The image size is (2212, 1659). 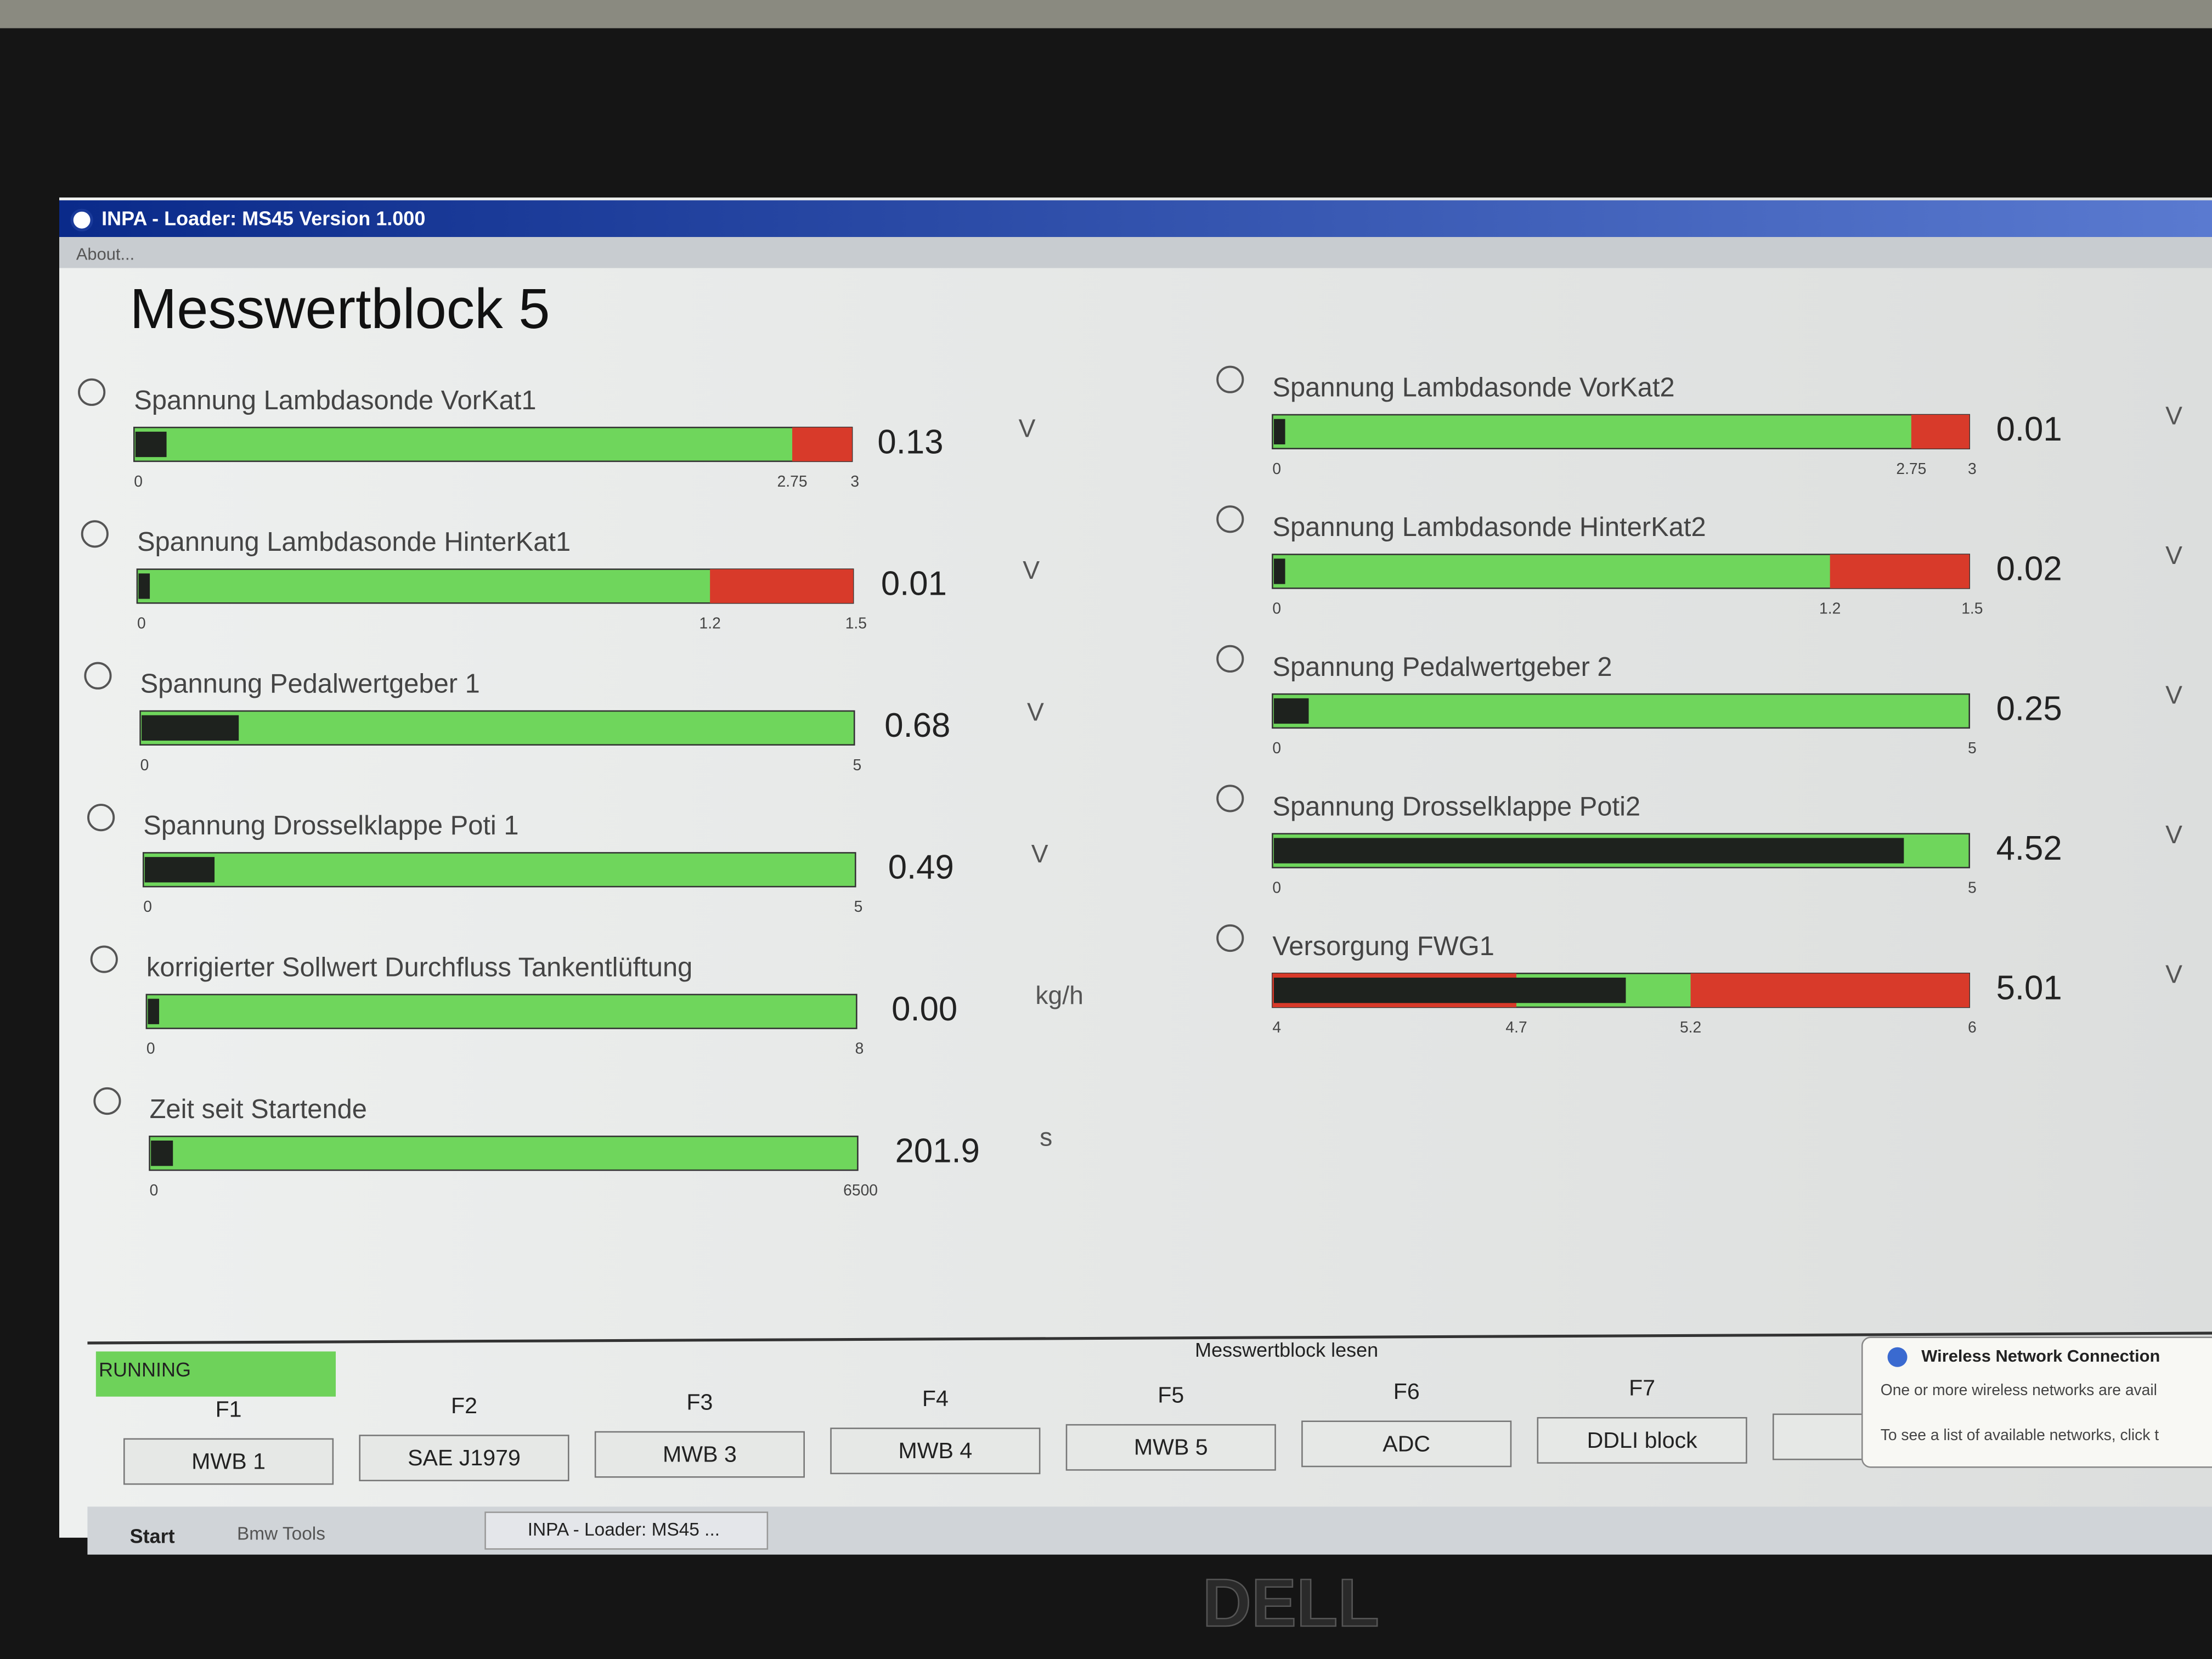 I want to click on gauge-value: 0.01, so click(x=914, y=584).